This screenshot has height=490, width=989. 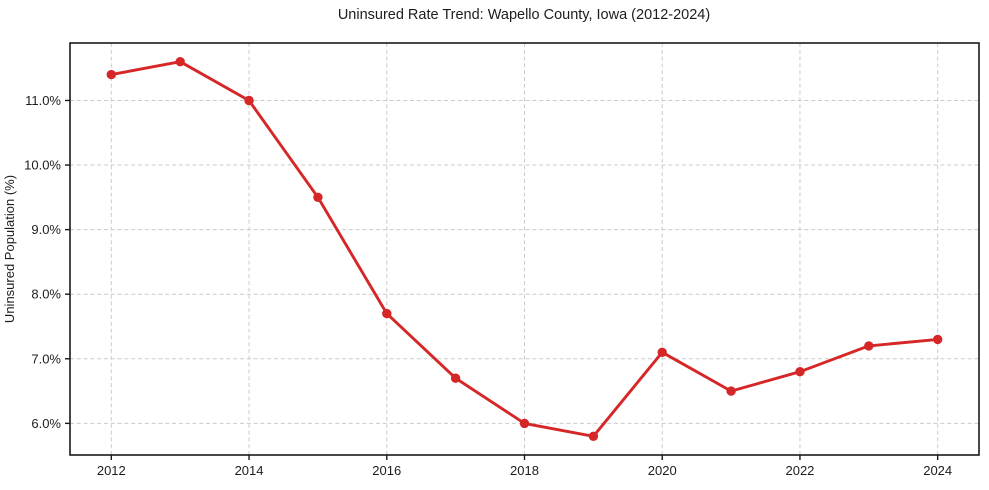 I want to click on y-tick-label: 9.0%, so click(x=46, y=229).